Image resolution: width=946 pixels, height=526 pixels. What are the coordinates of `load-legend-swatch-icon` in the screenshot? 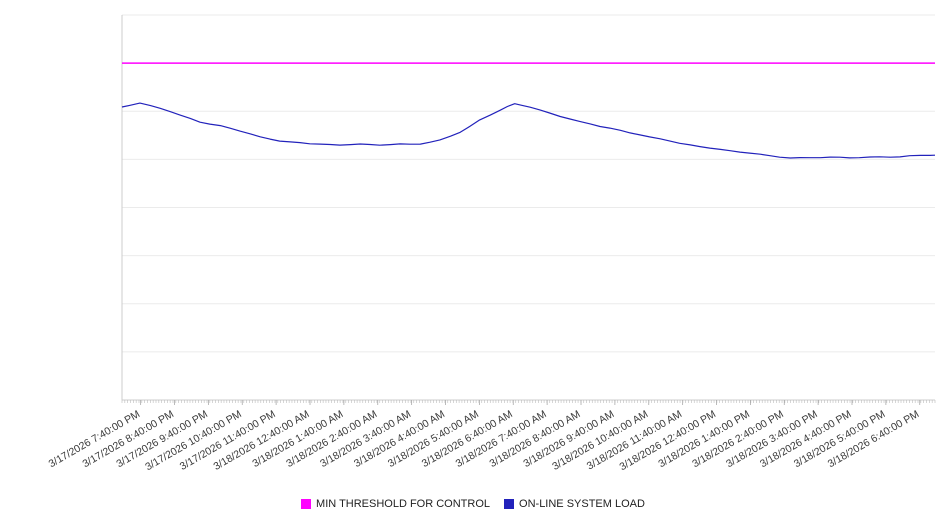 It's located at (509, 504).